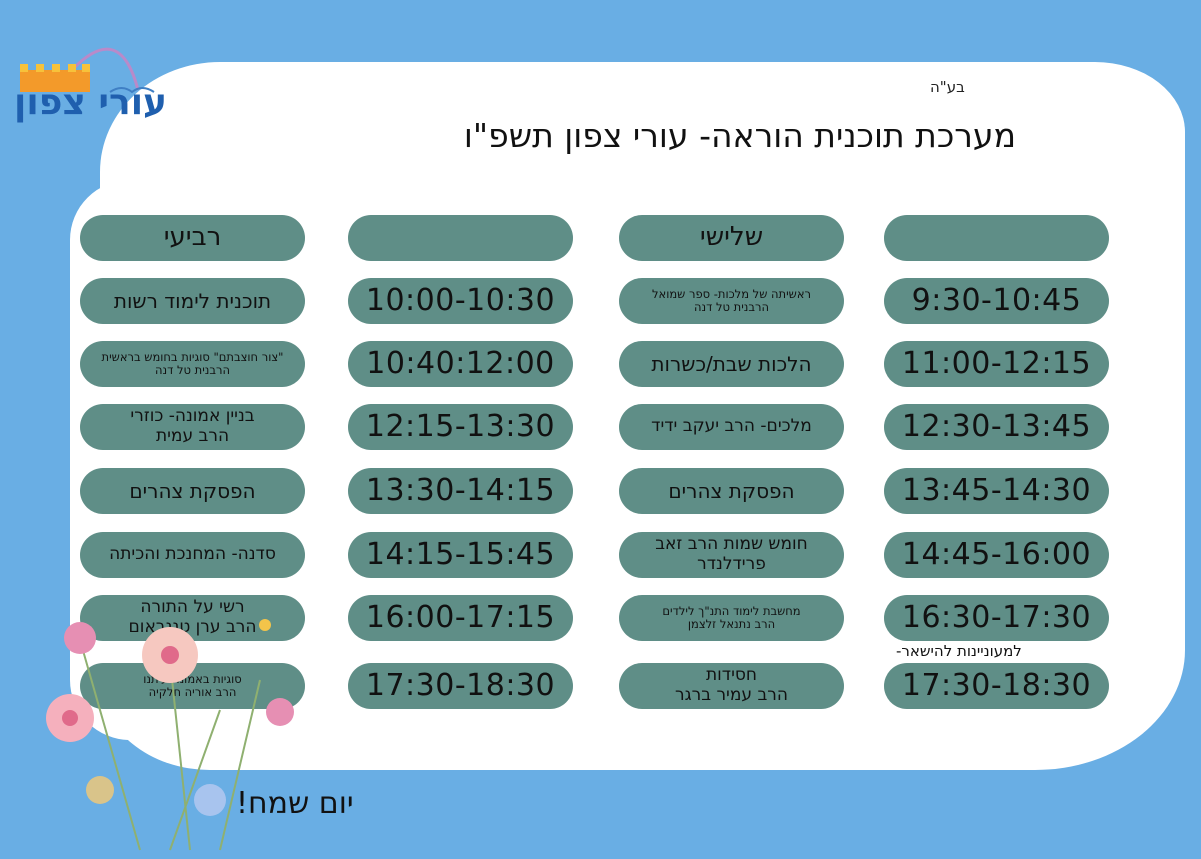  What do you see at coordinates (460, 427) in the screenshot?
I see `time-slot: 12:15-13:30` at bounding box center [460, 427].